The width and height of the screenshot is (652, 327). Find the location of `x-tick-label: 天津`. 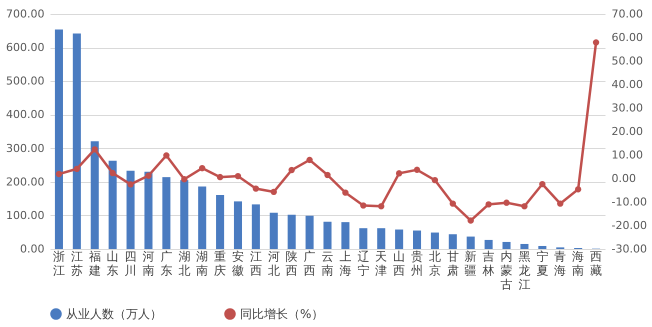

x-tick-label: 天津 is located at coordinates (381, 264).